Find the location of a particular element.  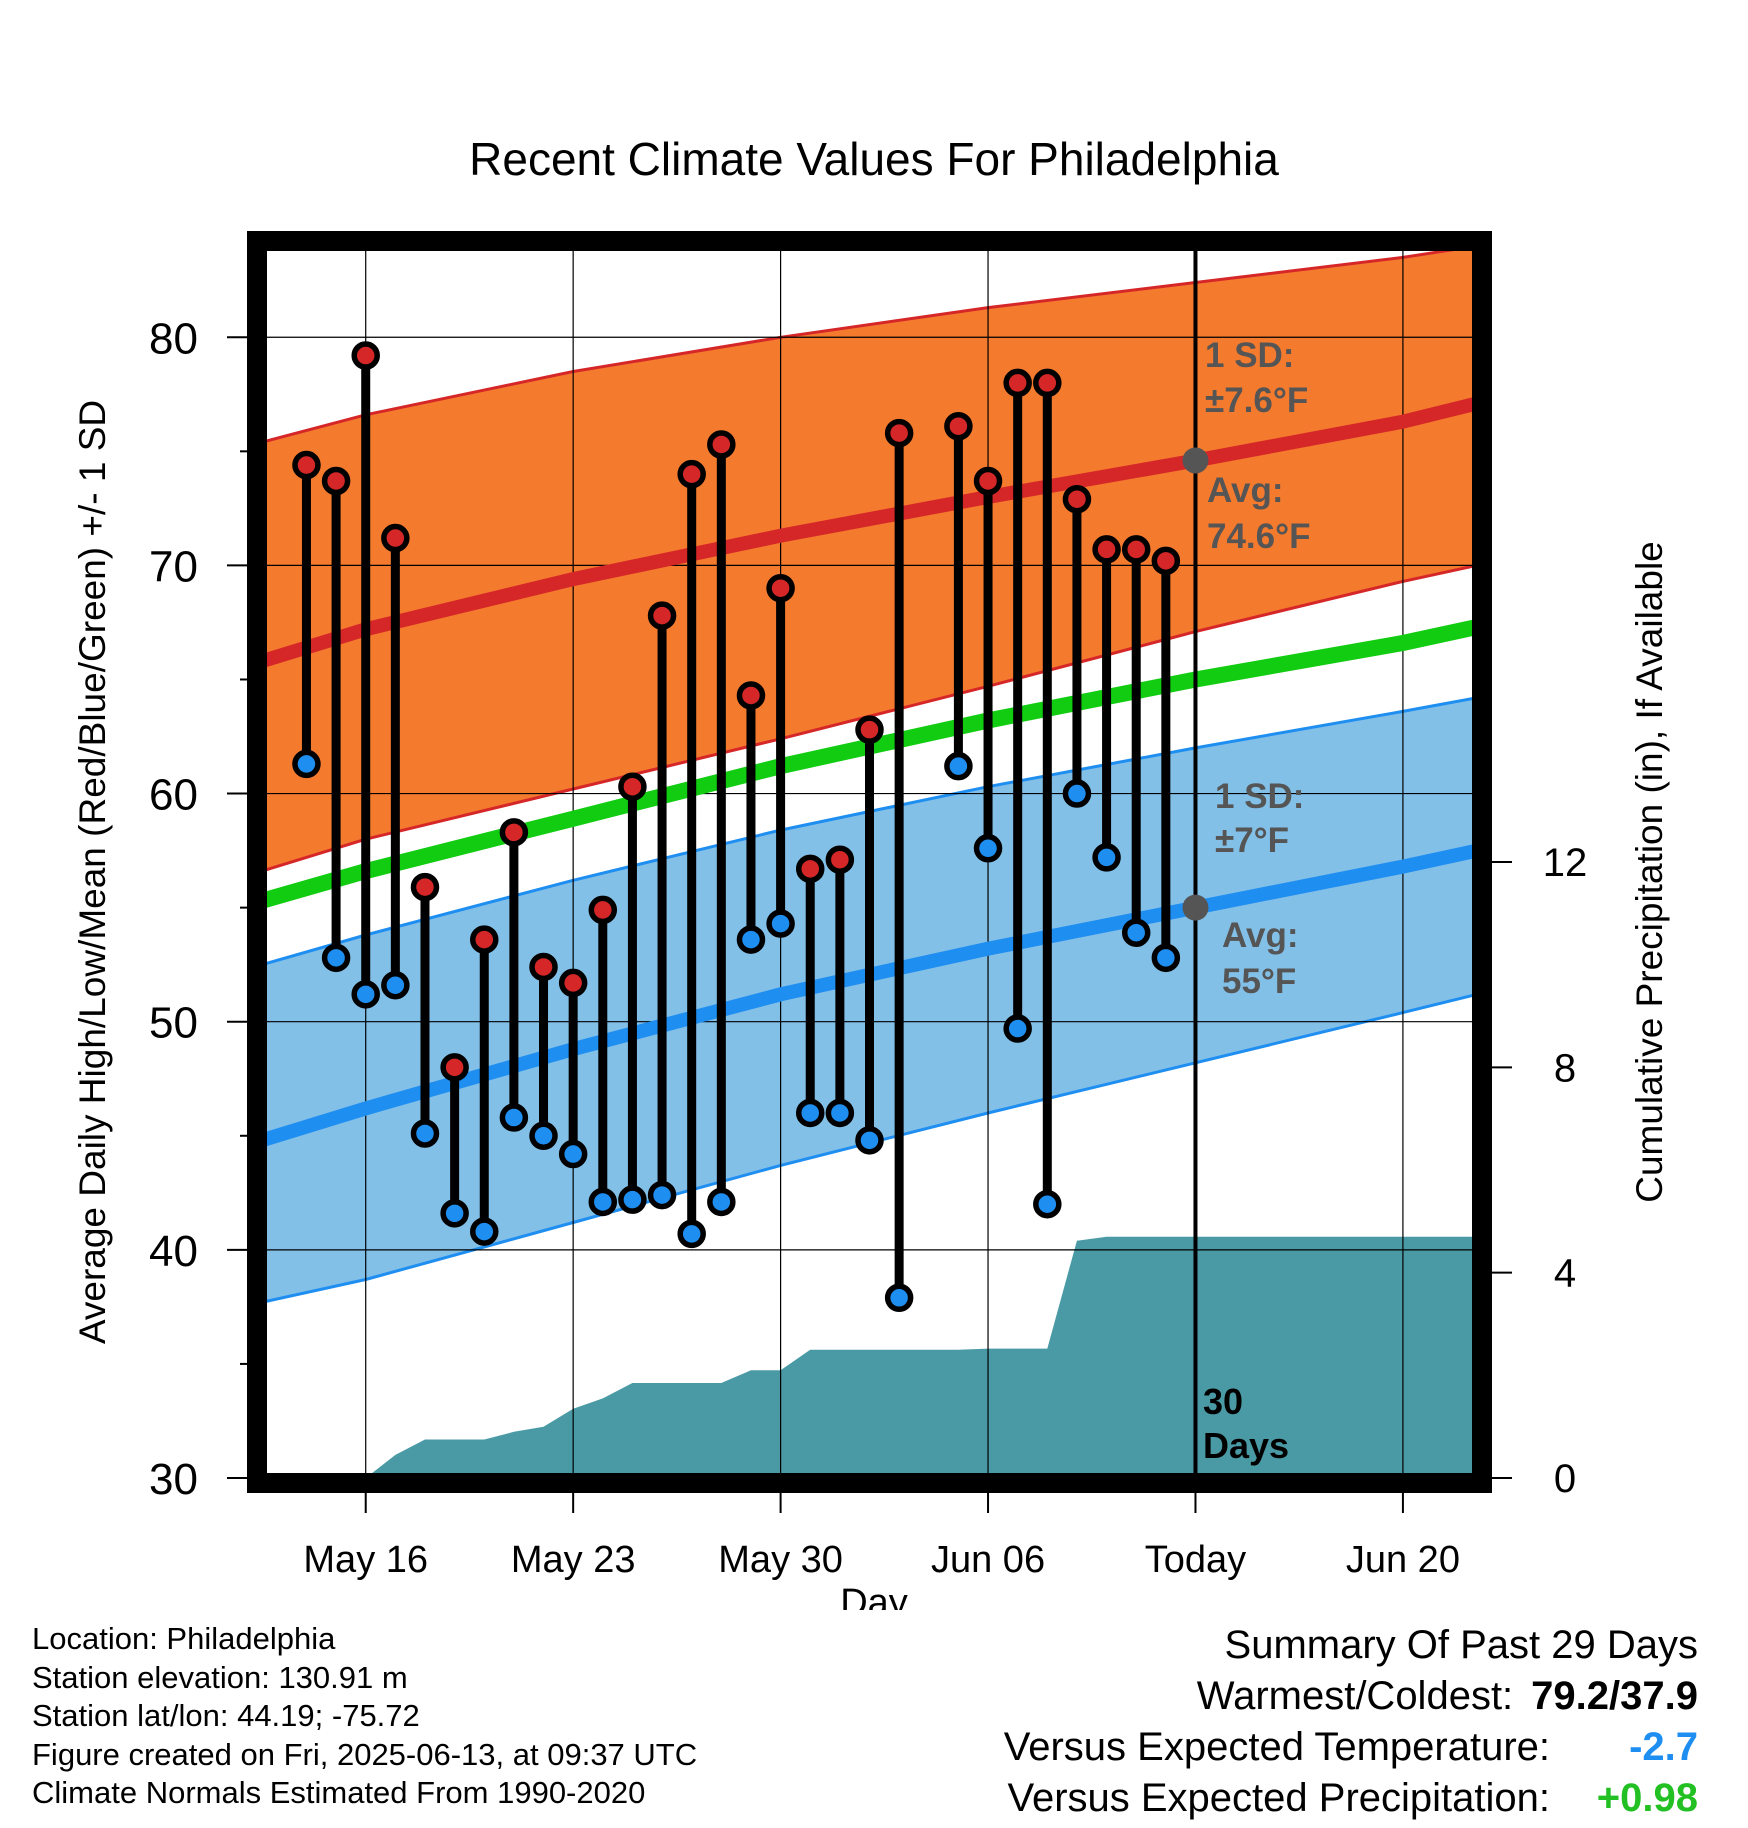

high-mean-line is located at coordinates (869, 532).